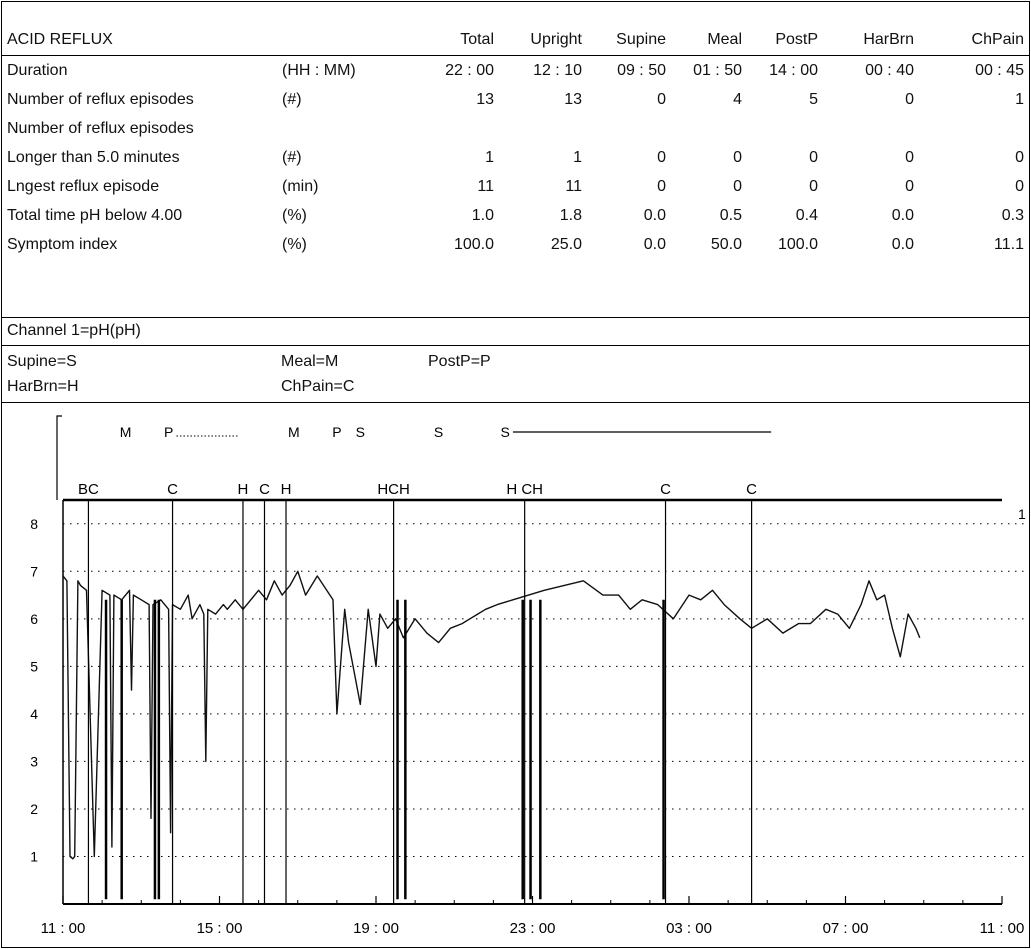  I want to click on y-tick-label: 7, so click(34, 571).